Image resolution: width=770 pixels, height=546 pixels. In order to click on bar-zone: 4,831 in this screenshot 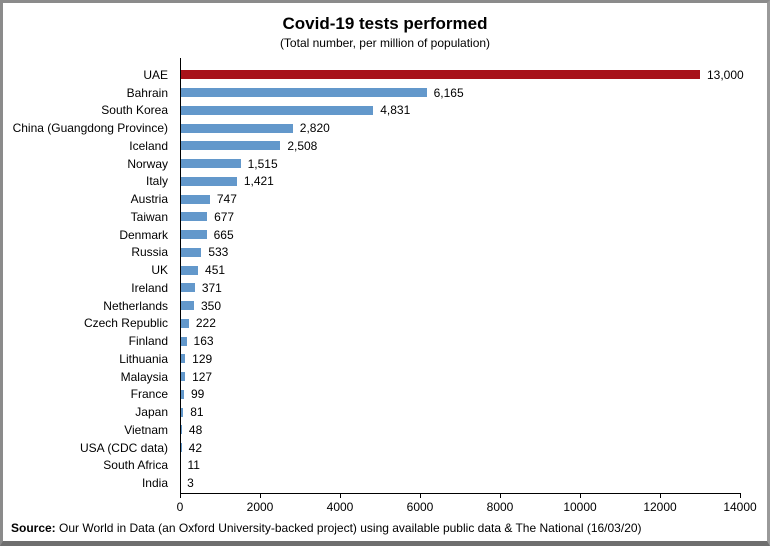, I will do `click(473, 111)`.